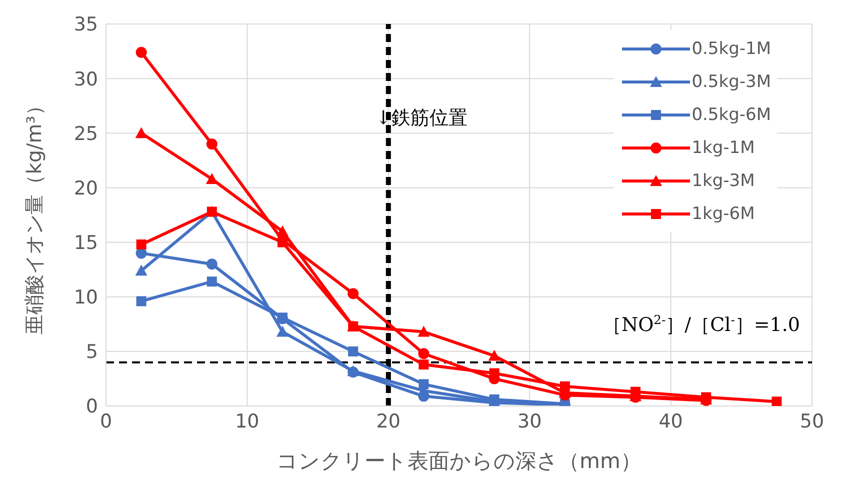  Describe the element at coordinates (812, 421) in the screenshot. I see `x-tick-label: 50` at that location.